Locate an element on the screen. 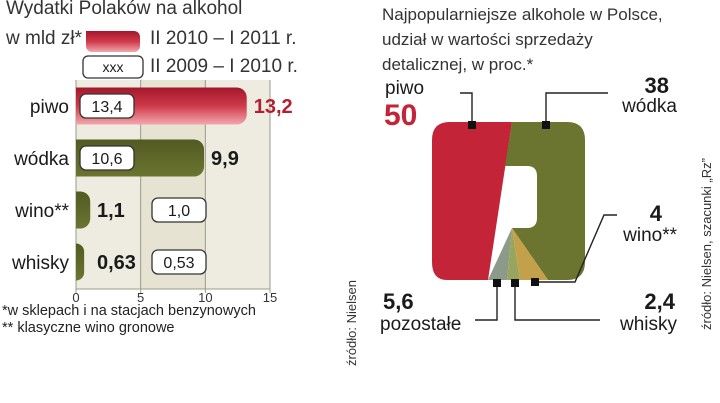  x-tick-label: 10 is located at coordinates (205, 297).